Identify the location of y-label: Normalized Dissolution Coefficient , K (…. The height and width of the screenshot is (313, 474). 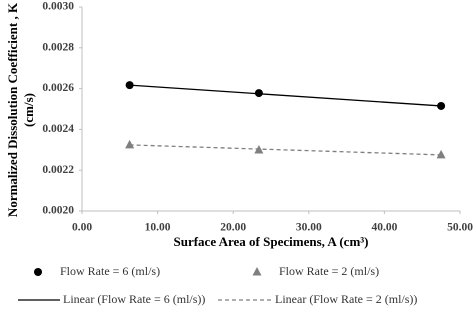
(20, 109).